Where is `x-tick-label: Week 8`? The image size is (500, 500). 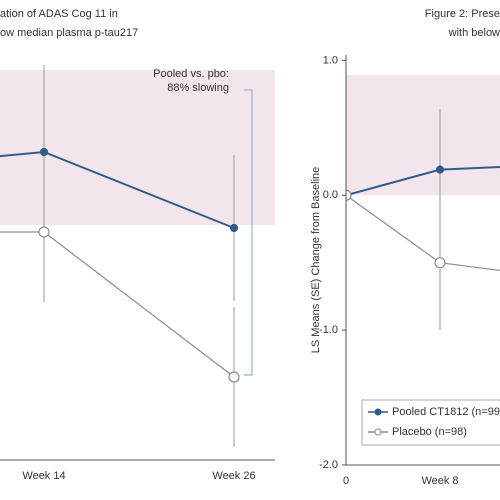
x-tick-label: Week 8 is located at coordinates (439, 481).